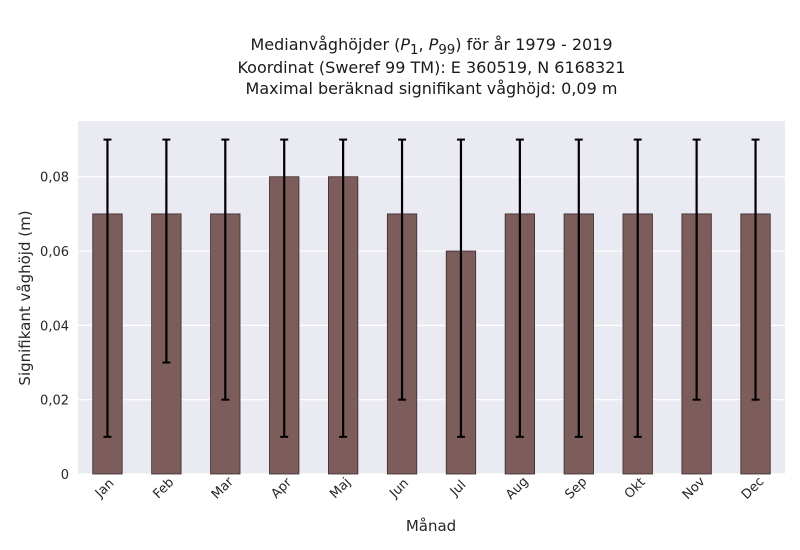 This screenshot has height=550, width=800. I want to click on error-bar-jan, so click(107, 288).